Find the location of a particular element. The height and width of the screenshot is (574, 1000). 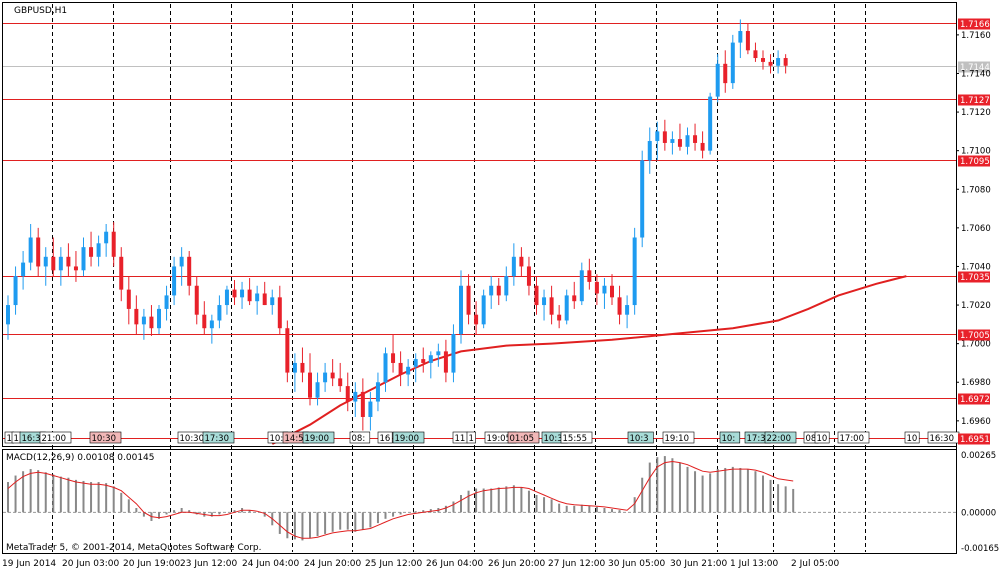

level-price-text: 1.7095 is located at coordinates (975, 162).